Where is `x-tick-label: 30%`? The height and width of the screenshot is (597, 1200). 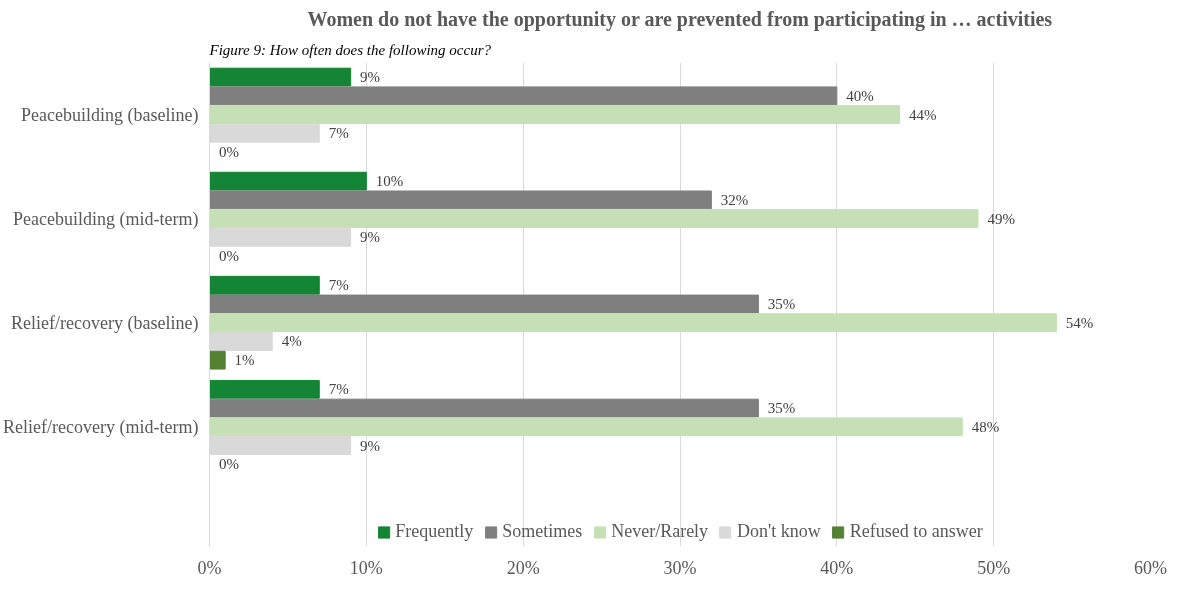
x-tick-label: 30% is located at coordinates (680, 567).